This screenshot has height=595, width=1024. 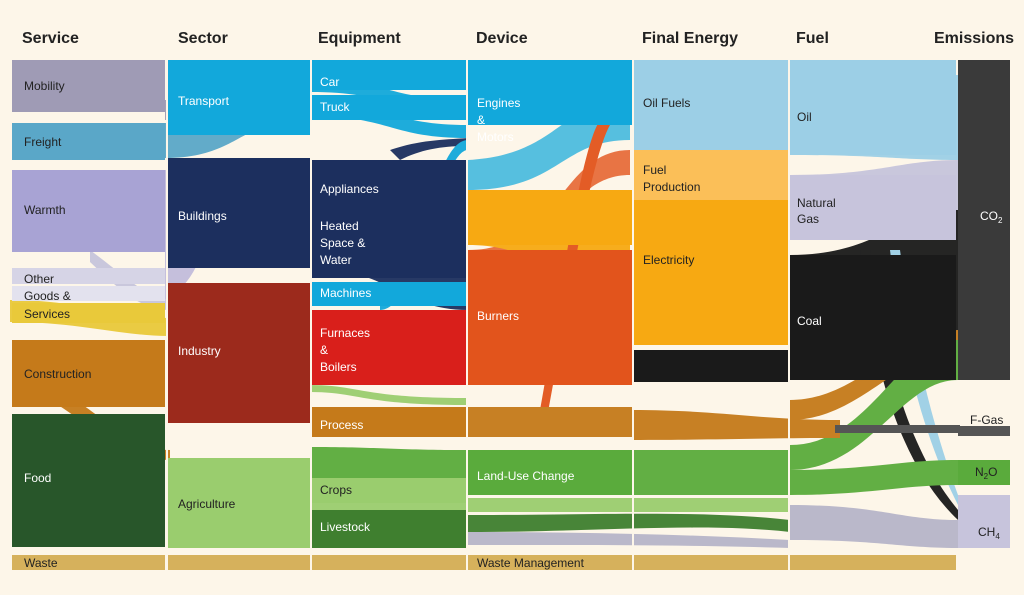 I want to click on label-production: Production, so click(x=671, y=187).